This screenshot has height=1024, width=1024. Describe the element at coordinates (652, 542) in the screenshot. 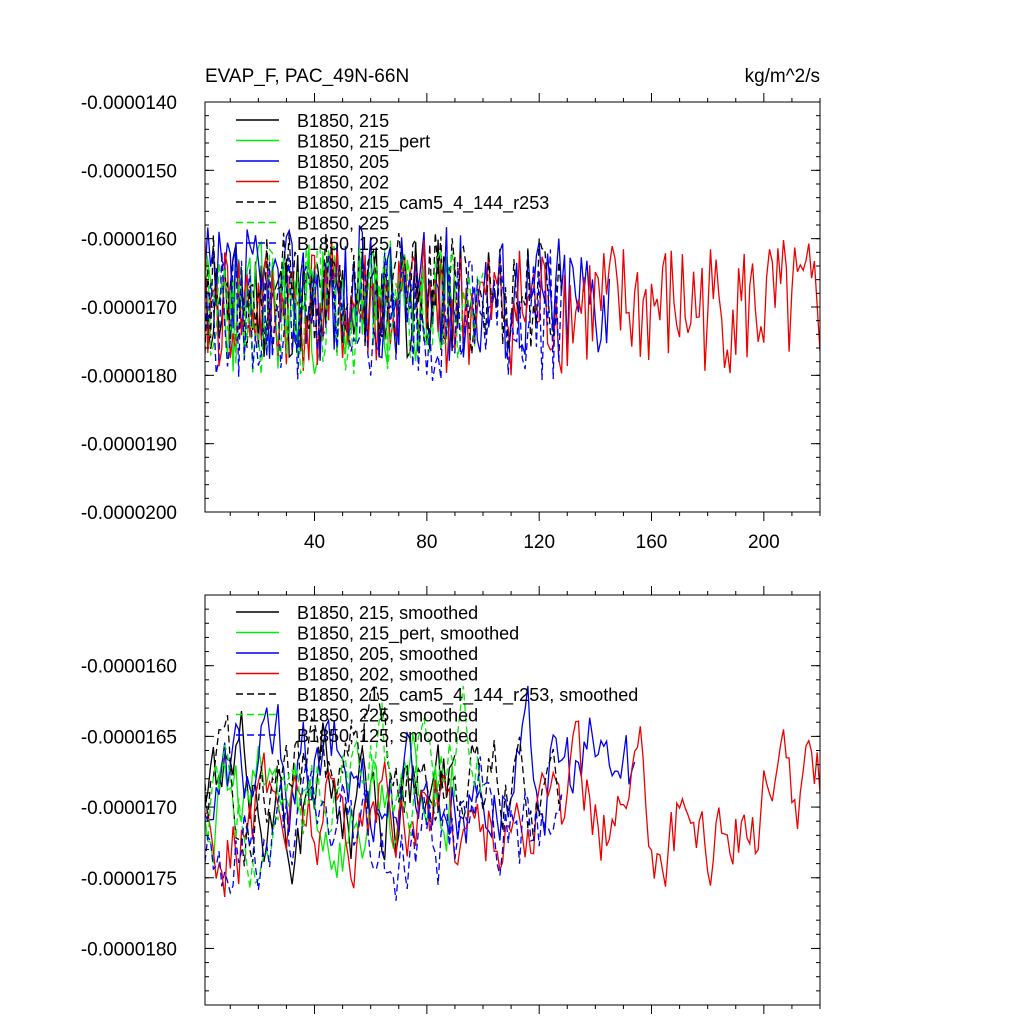

I see `x-tick-label: 160` at that location.